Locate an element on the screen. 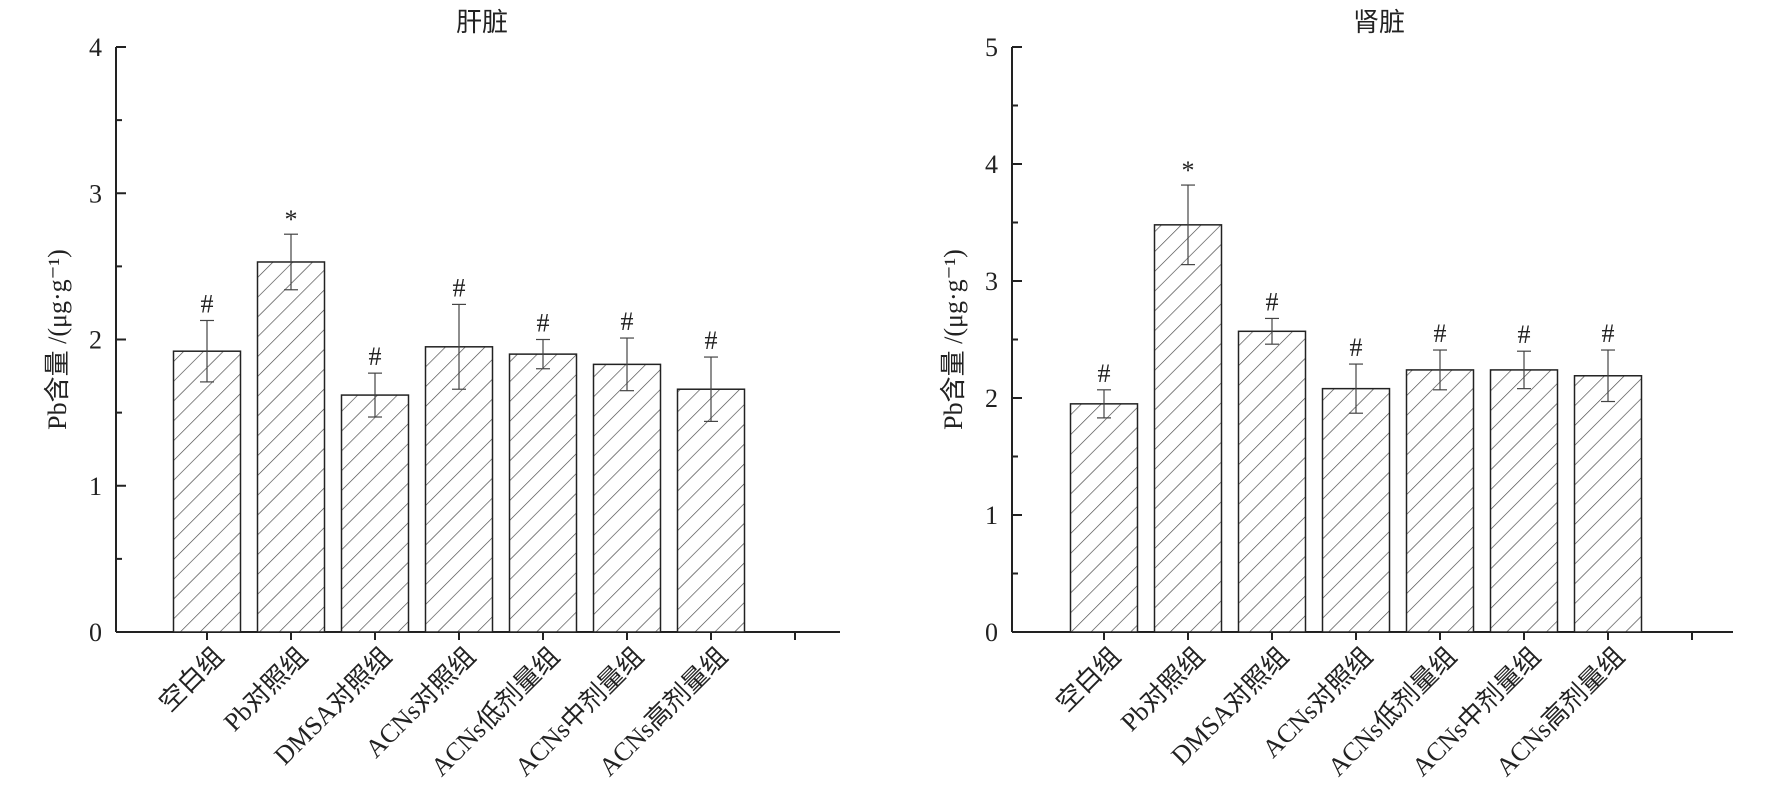 This screenshot has width=1772, height=809. chart-title: 肾脏 is located at coordinates (1379, 23).